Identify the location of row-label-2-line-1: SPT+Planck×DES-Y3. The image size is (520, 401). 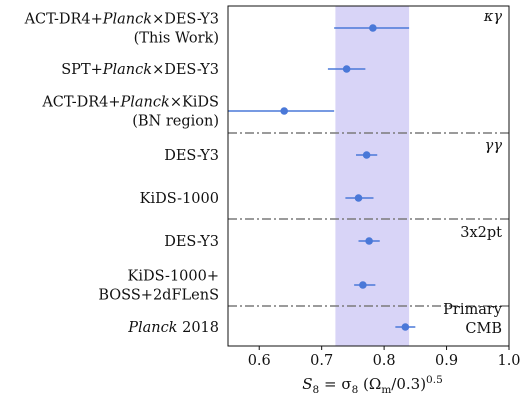
(140, 70).